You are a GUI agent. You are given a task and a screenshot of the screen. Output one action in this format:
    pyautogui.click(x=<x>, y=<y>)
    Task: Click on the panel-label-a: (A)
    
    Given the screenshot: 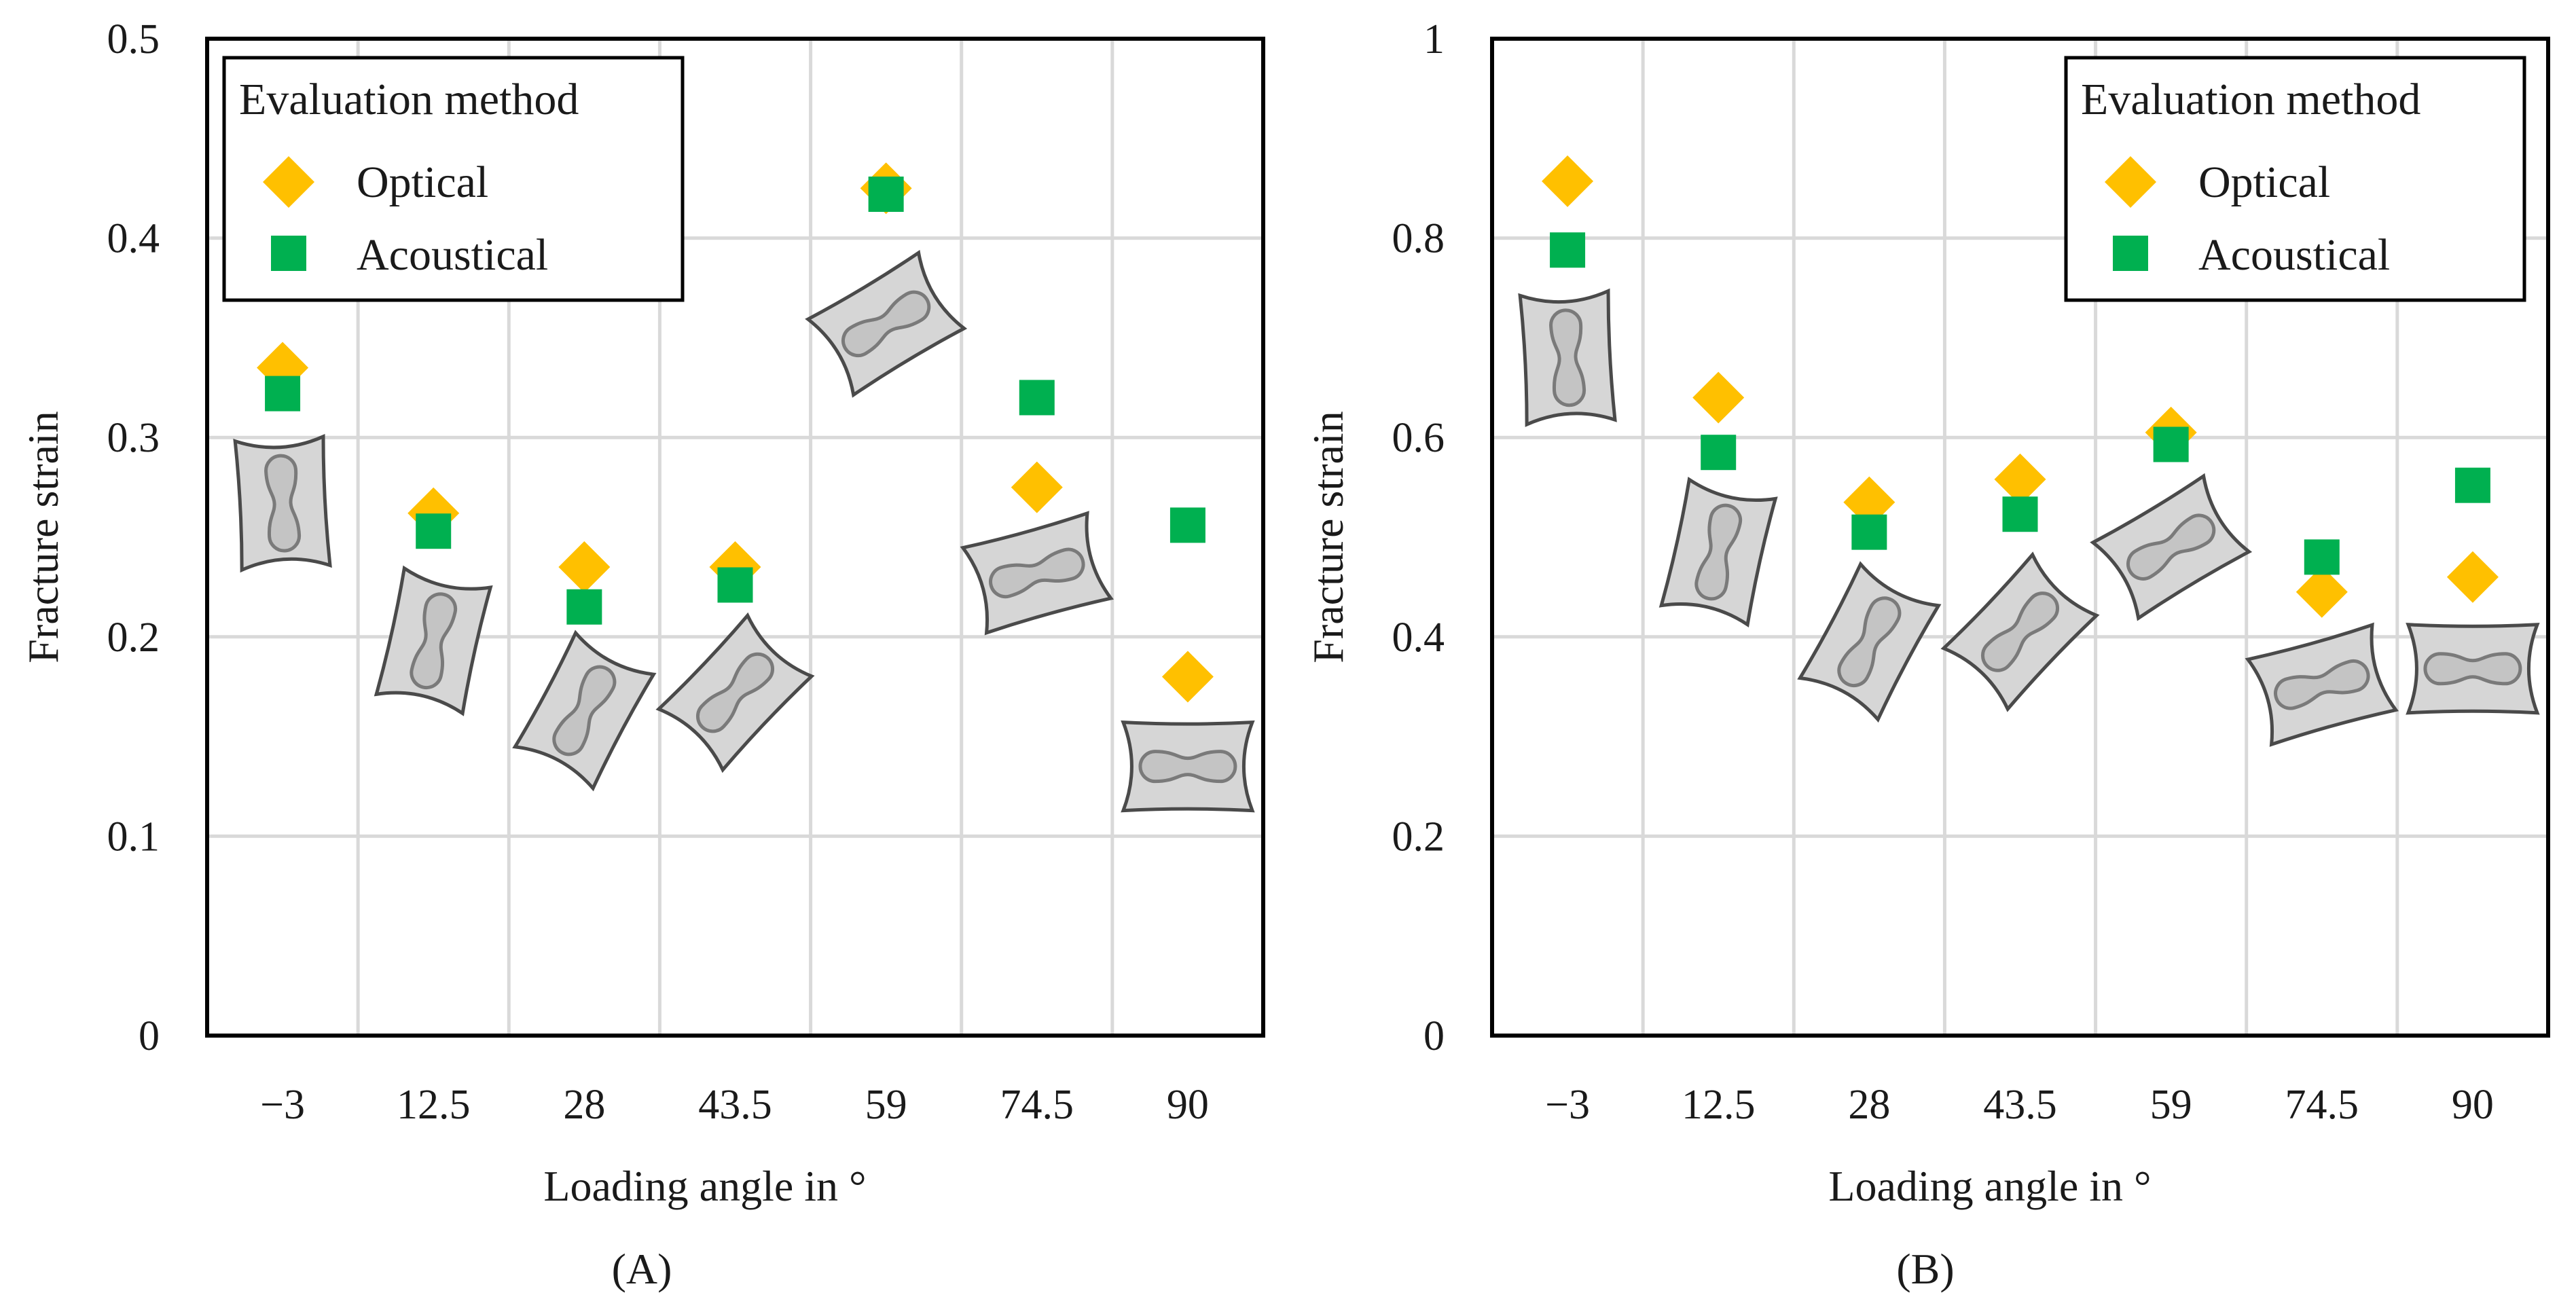 What is the action you would take?
    pyautogui.click(x=642, y=1269)
    